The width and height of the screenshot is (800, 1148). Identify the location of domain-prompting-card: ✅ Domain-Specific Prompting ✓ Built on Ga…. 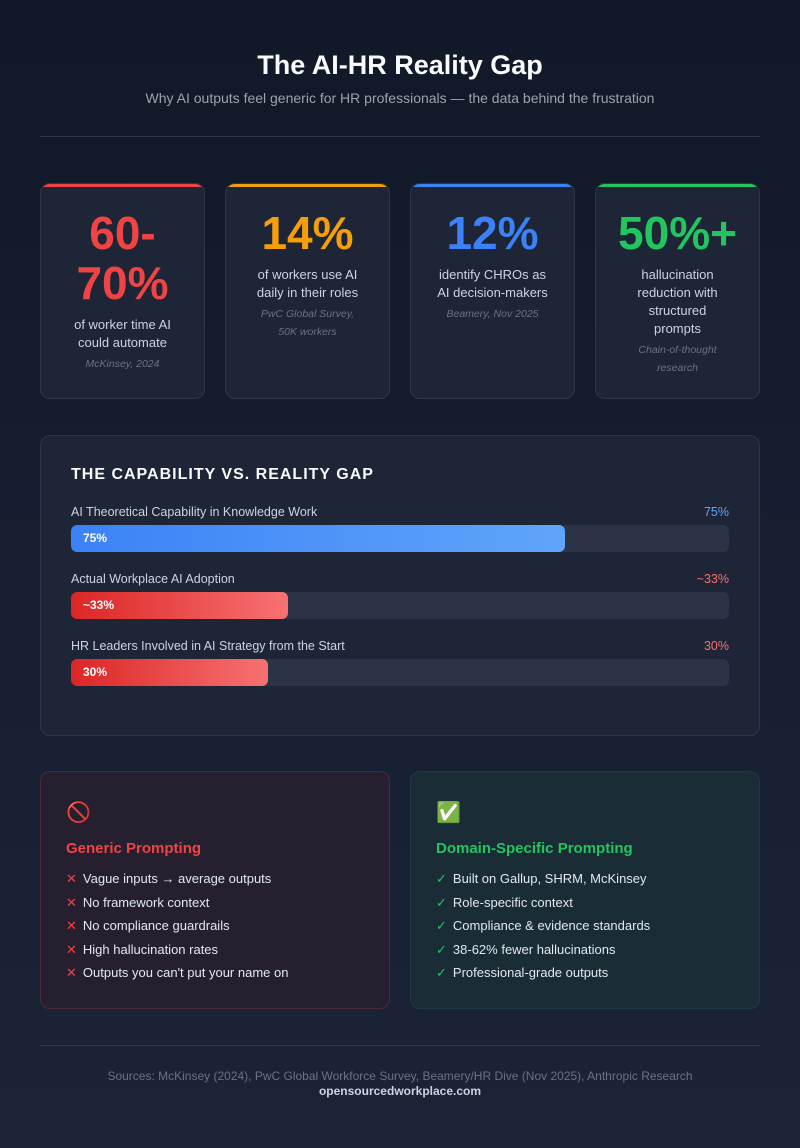
(585, 890).